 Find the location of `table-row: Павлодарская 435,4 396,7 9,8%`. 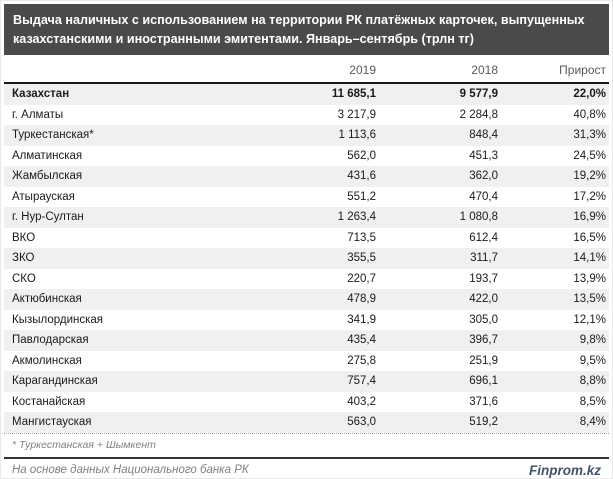

table-row: Павлодарская 435,4 396,7 9,8% is located at coordinates (306, 340).